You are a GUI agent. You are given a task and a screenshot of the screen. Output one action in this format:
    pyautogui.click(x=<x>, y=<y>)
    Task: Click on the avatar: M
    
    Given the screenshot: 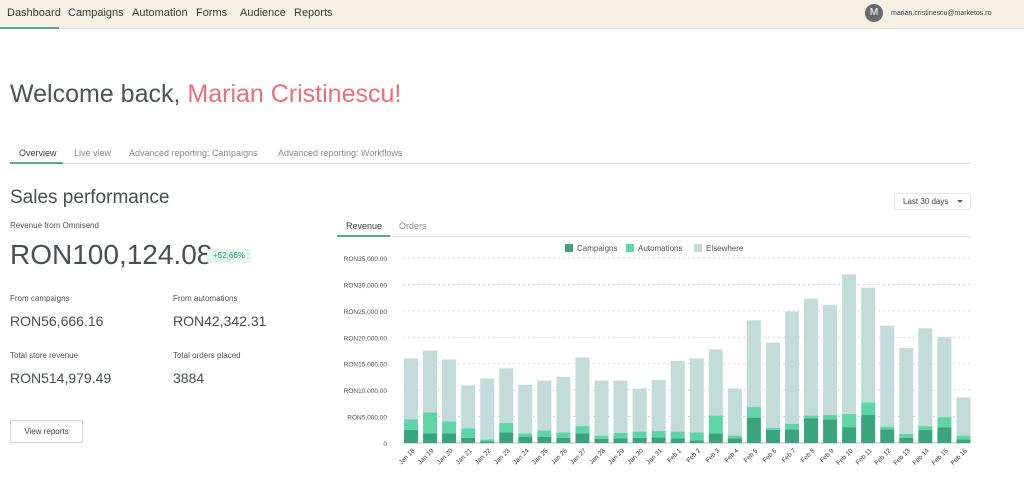 What is the action you would take?
    pyautogui.click(x=874, y=13)
    